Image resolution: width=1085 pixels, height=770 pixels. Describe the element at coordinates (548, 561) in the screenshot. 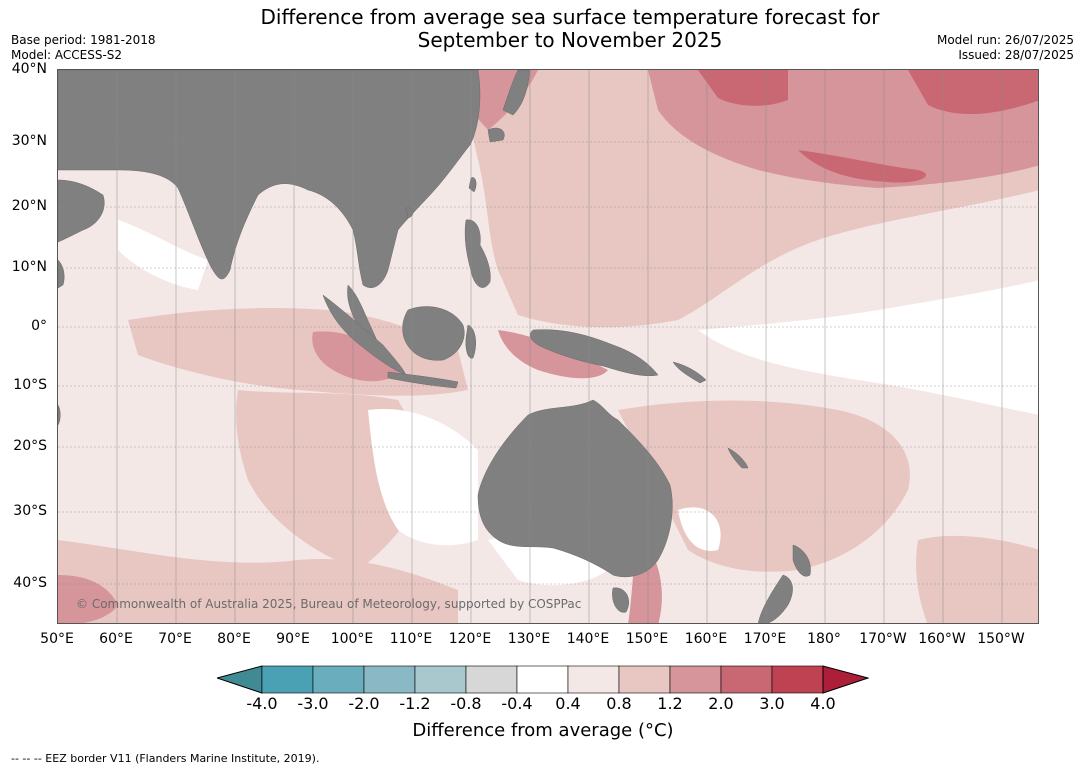

I see `near-normal-great-australian-bight` at that location.